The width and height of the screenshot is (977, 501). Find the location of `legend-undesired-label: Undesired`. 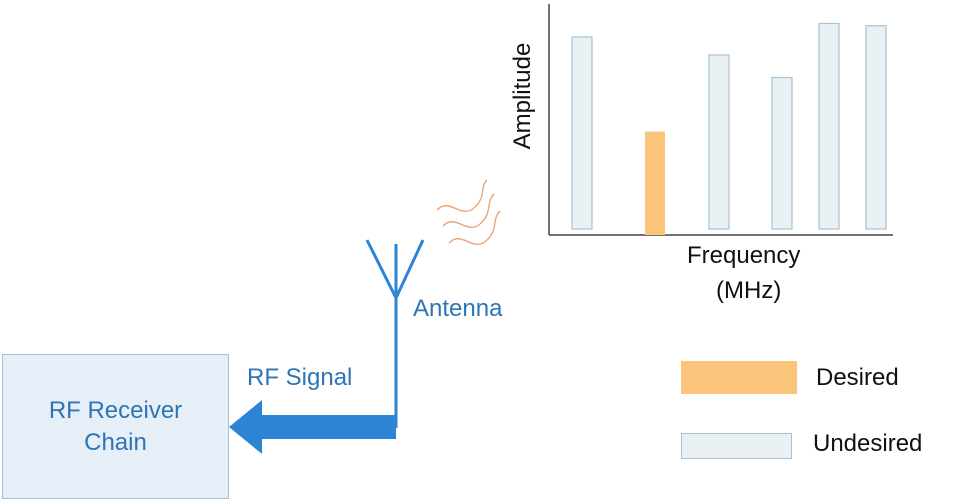

legend-undesired-label: Undesired is located at coordinates (868, 443).